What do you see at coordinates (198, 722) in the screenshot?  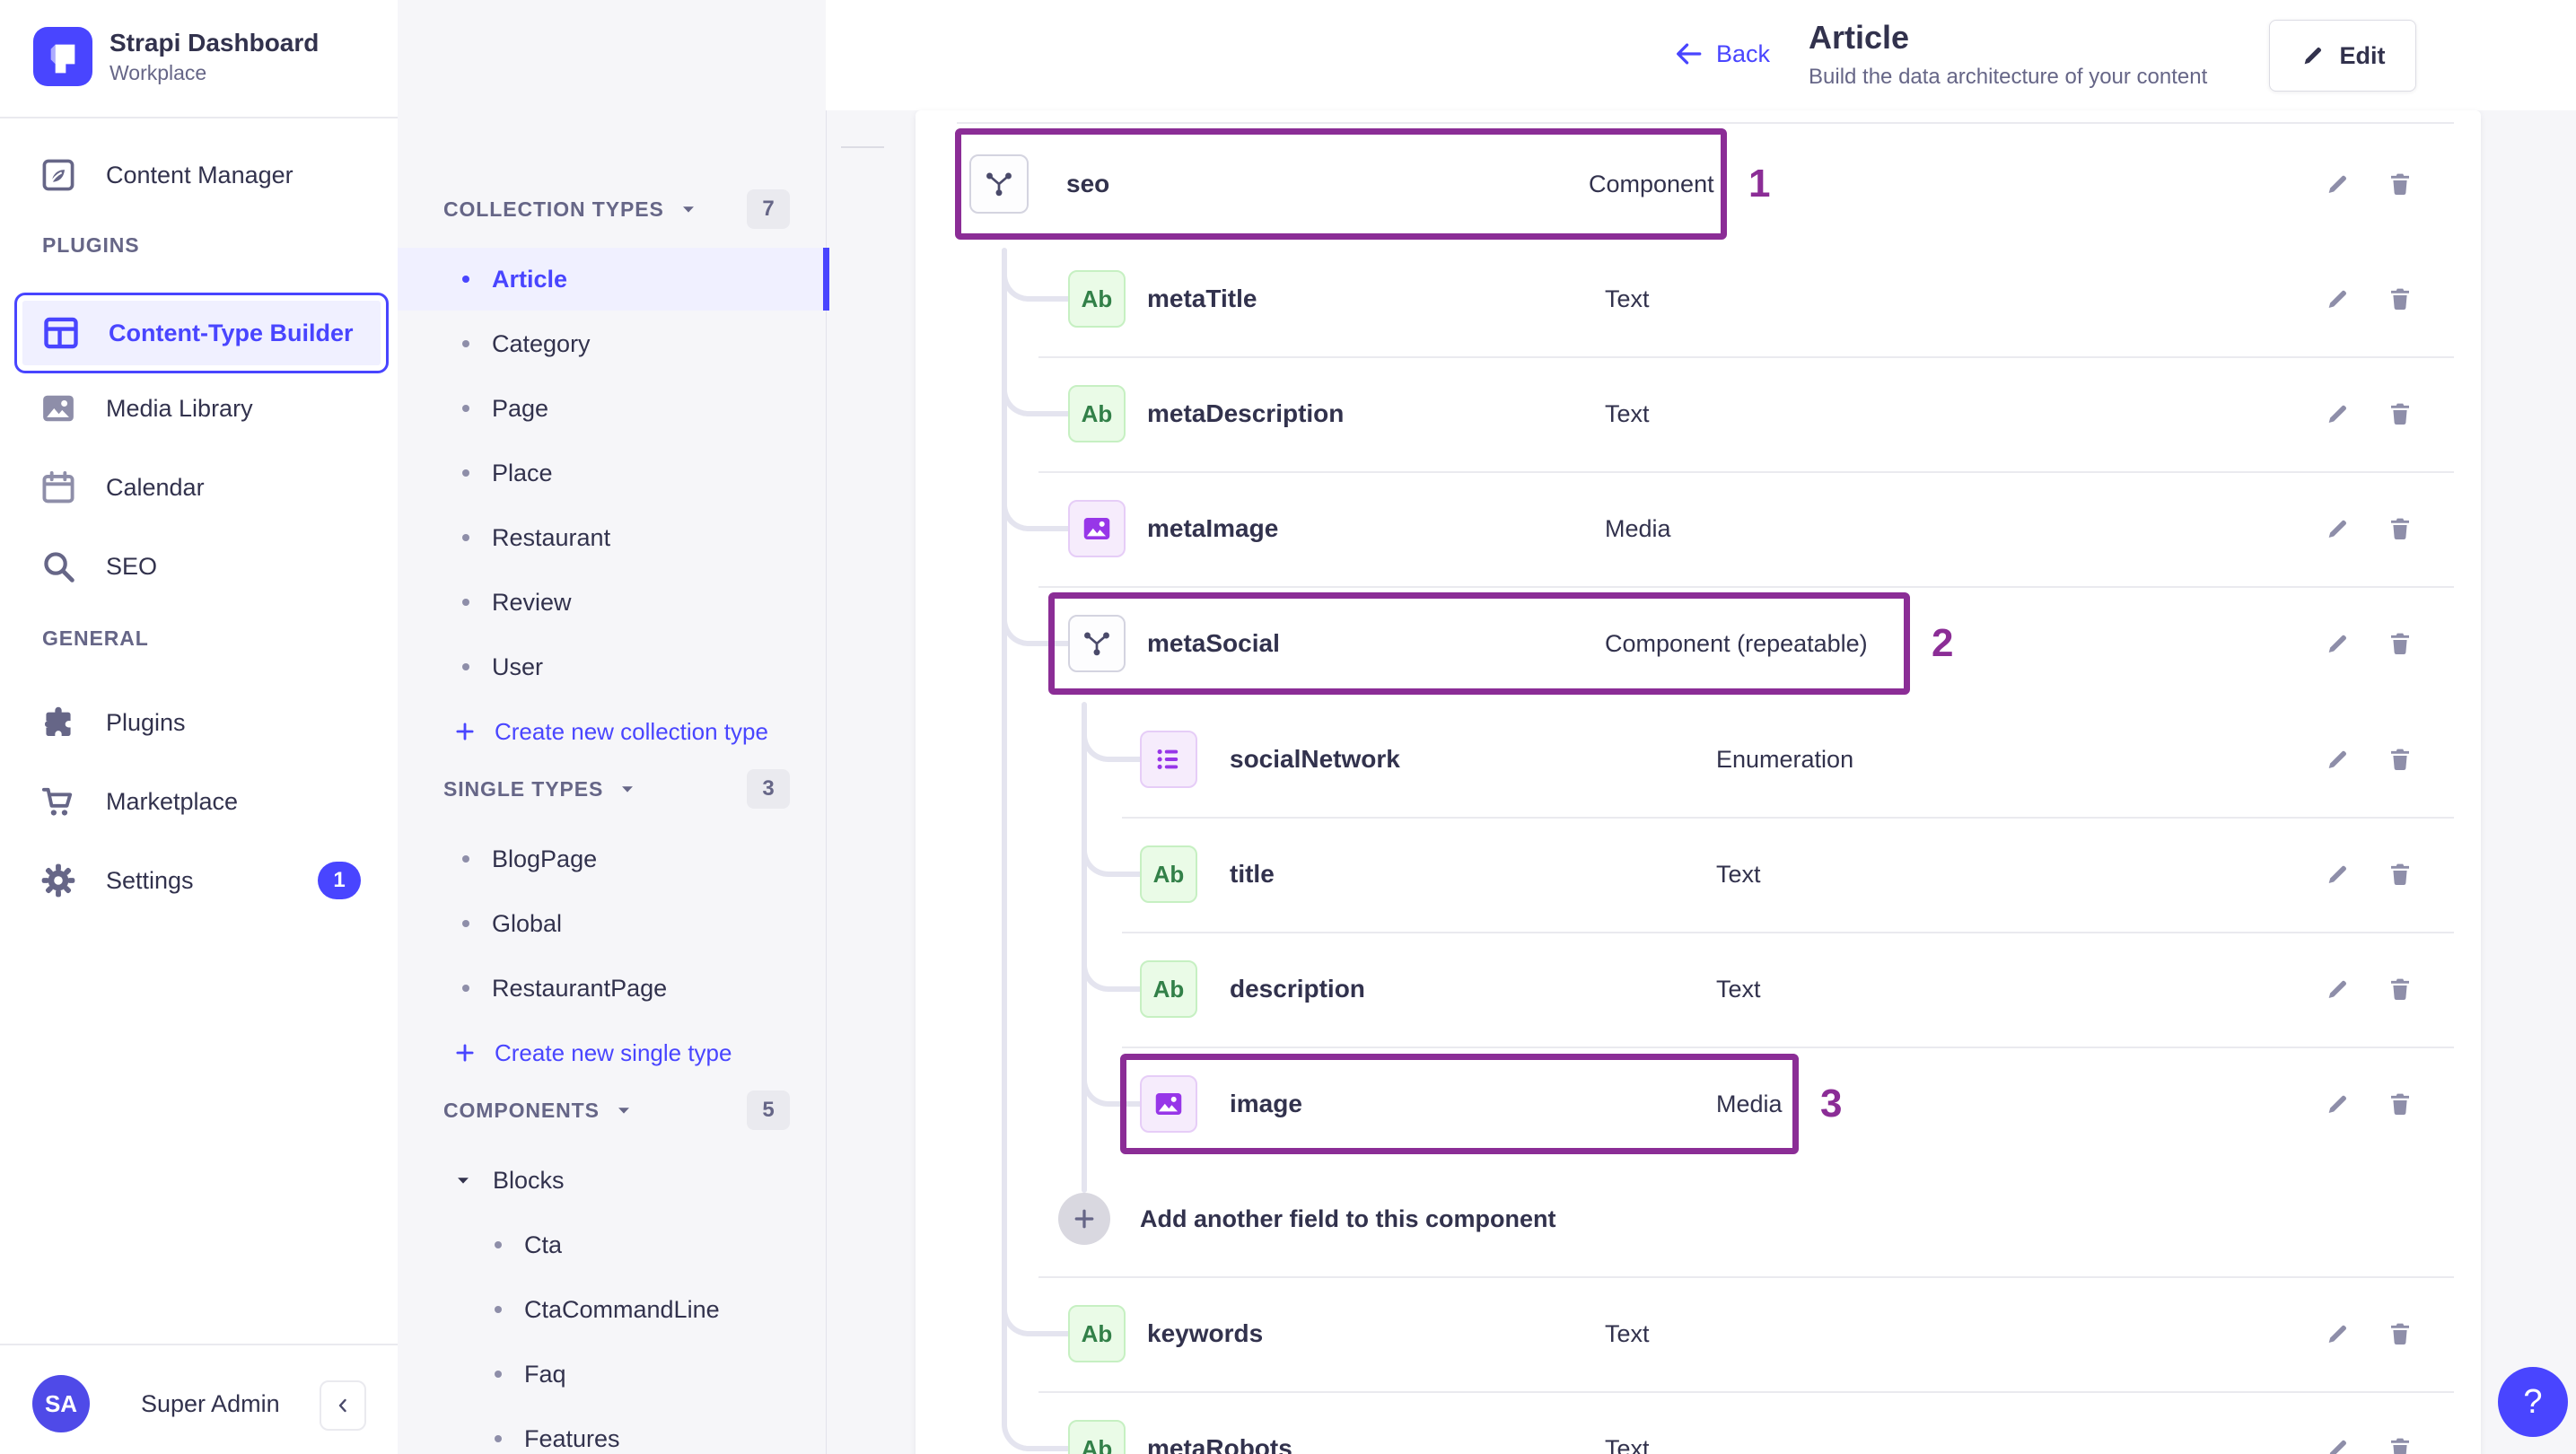 I see `sidebar-item-plugins: Plugins` at bounding box center [198, 722].